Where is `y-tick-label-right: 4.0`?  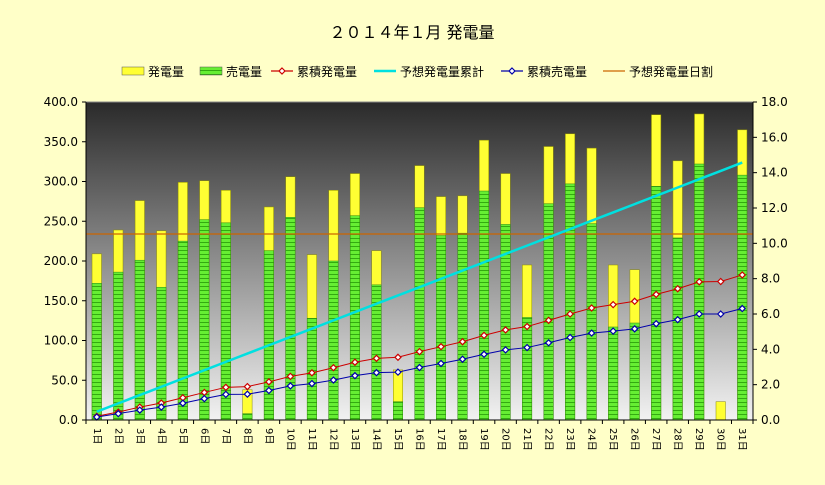 y-tick-label-right: 4.0 is located at coordinates (770, 349).